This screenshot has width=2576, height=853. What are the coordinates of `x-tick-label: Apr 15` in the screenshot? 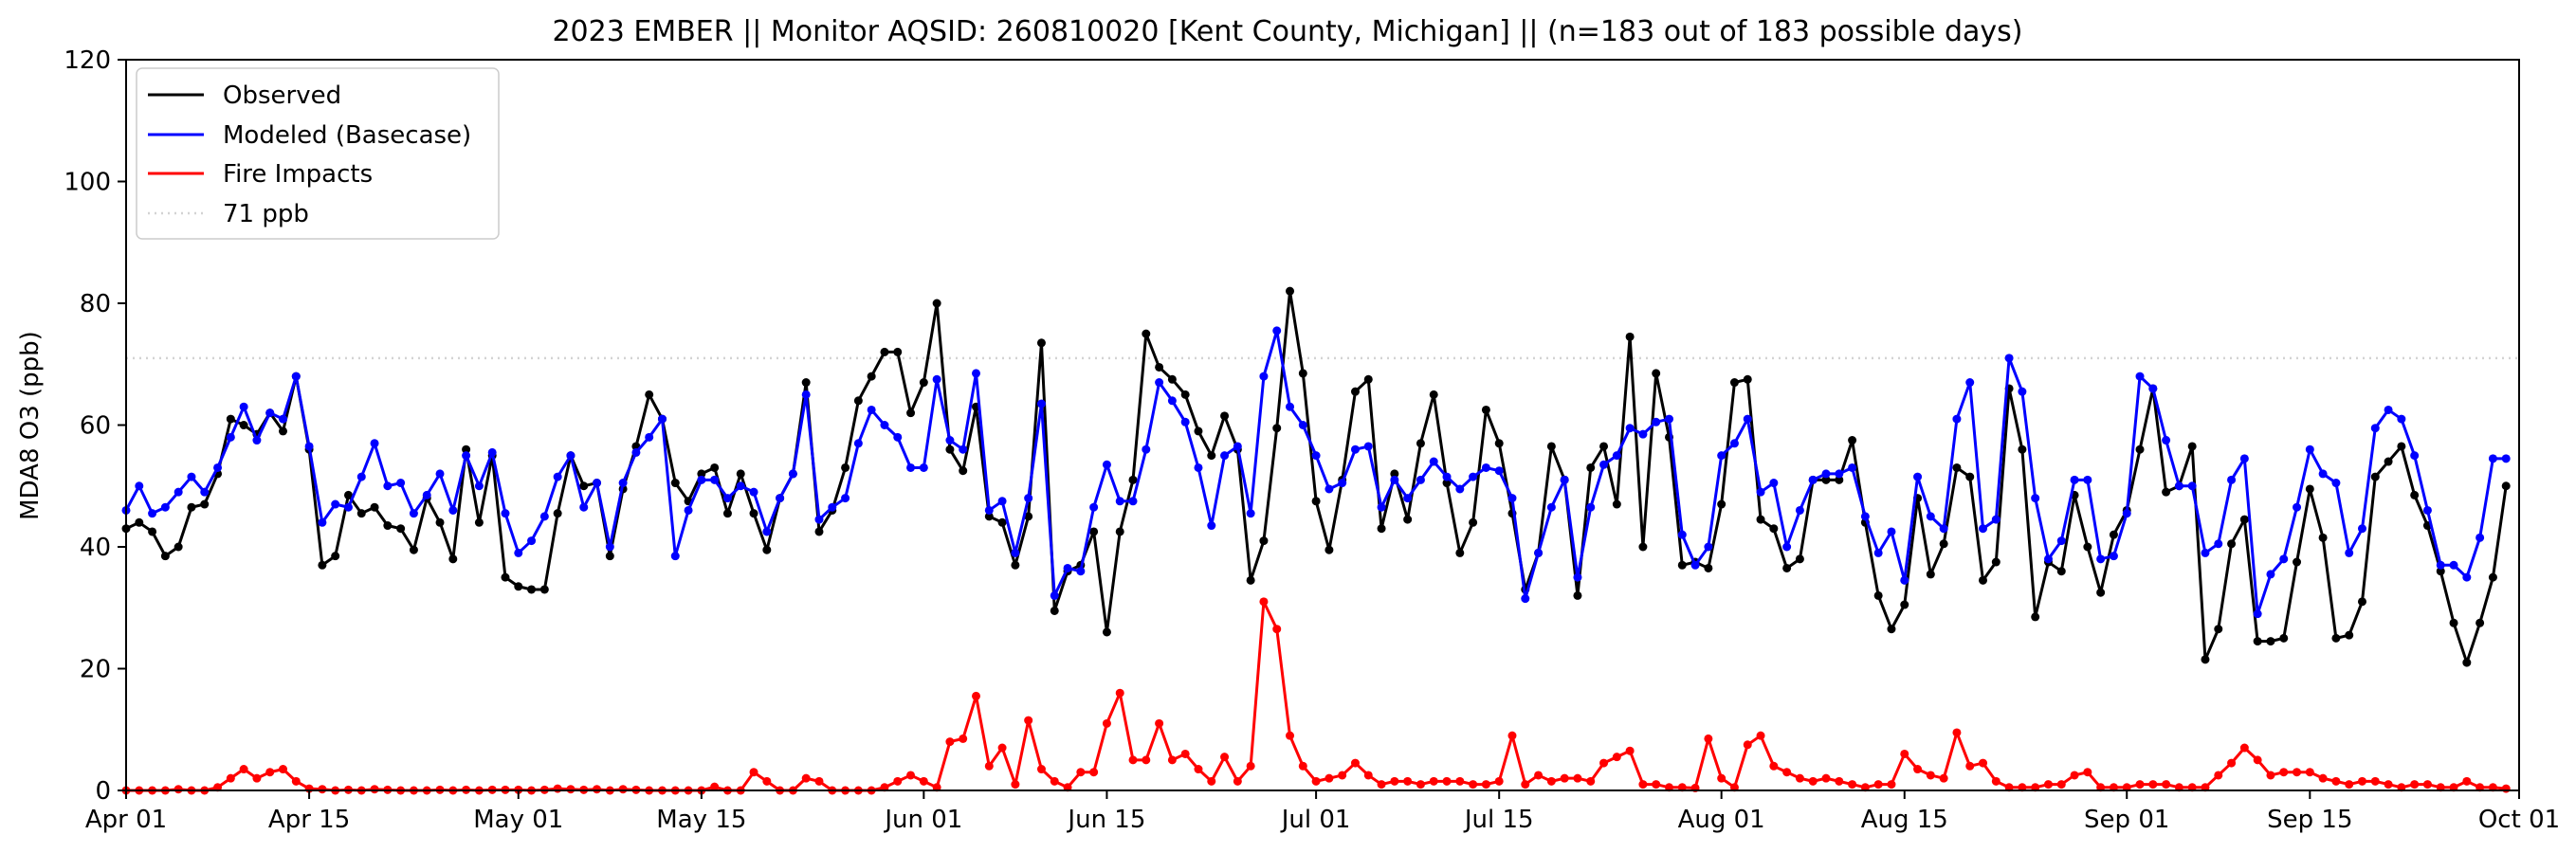 It's located at (309, 820).